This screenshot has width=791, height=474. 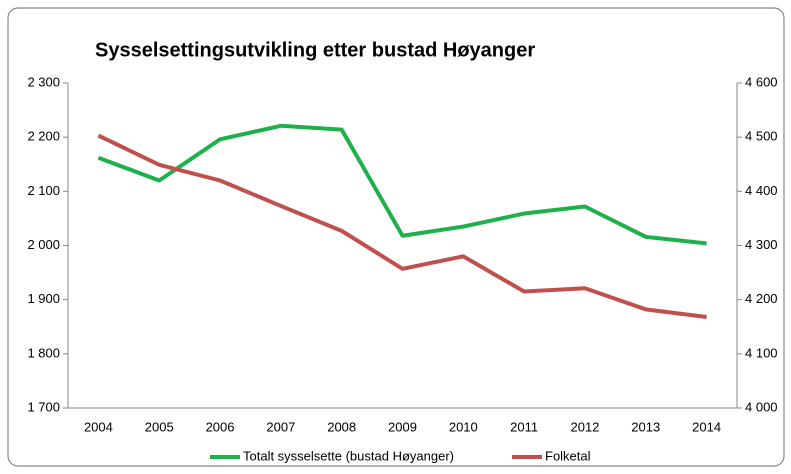 What do you see at coordinates (761, 136) in the screenshot?
I see `y2-tick-label: 4 500` at bounding box center [761, 136].